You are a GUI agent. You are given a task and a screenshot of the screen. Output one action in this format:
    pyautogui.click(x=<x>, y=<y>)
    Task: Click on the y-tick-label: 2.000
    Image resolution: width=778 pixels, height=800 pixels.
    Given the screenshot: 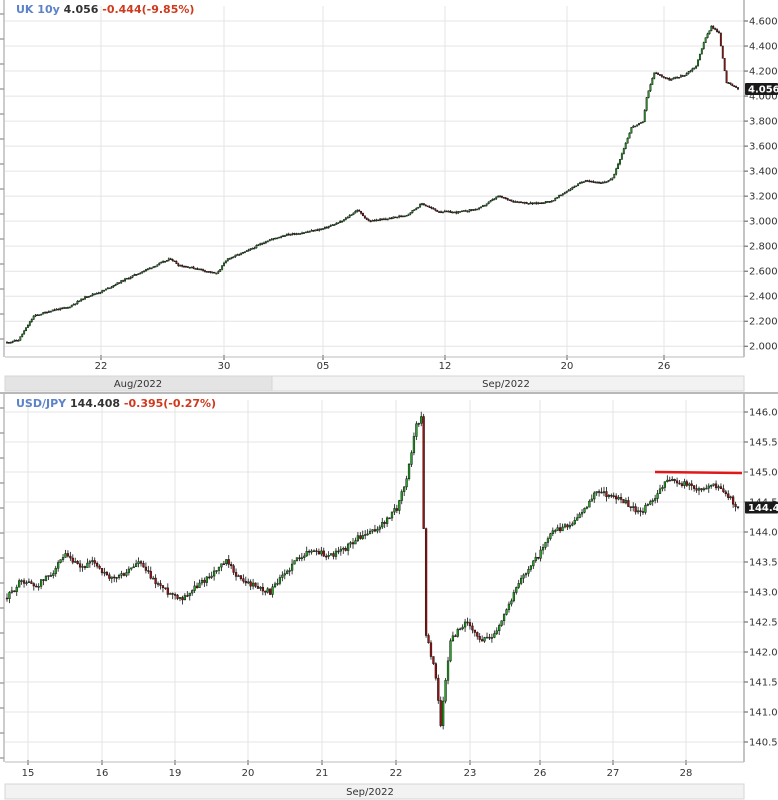 What is the action you would take?
    pyautogui.click(x=763, y=347)
    